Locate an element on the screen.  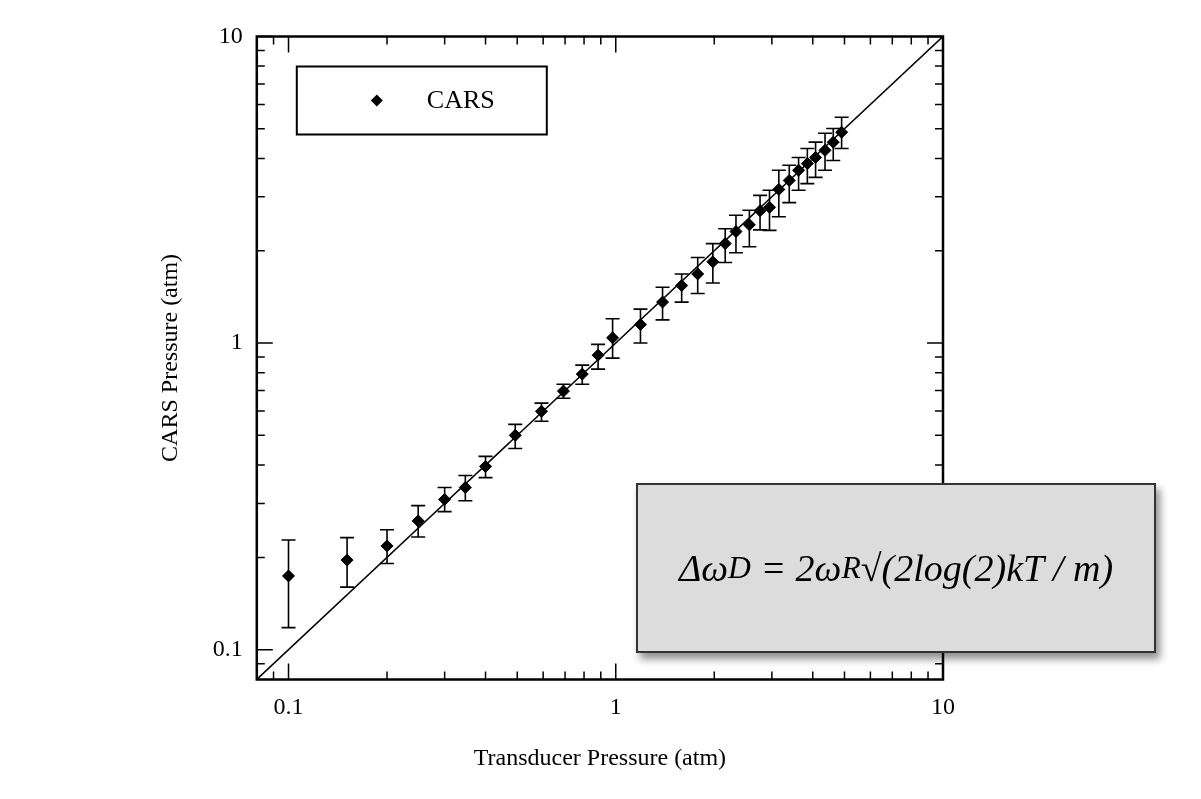
y-tick-label: 1 is located at coordinates (236, 341).